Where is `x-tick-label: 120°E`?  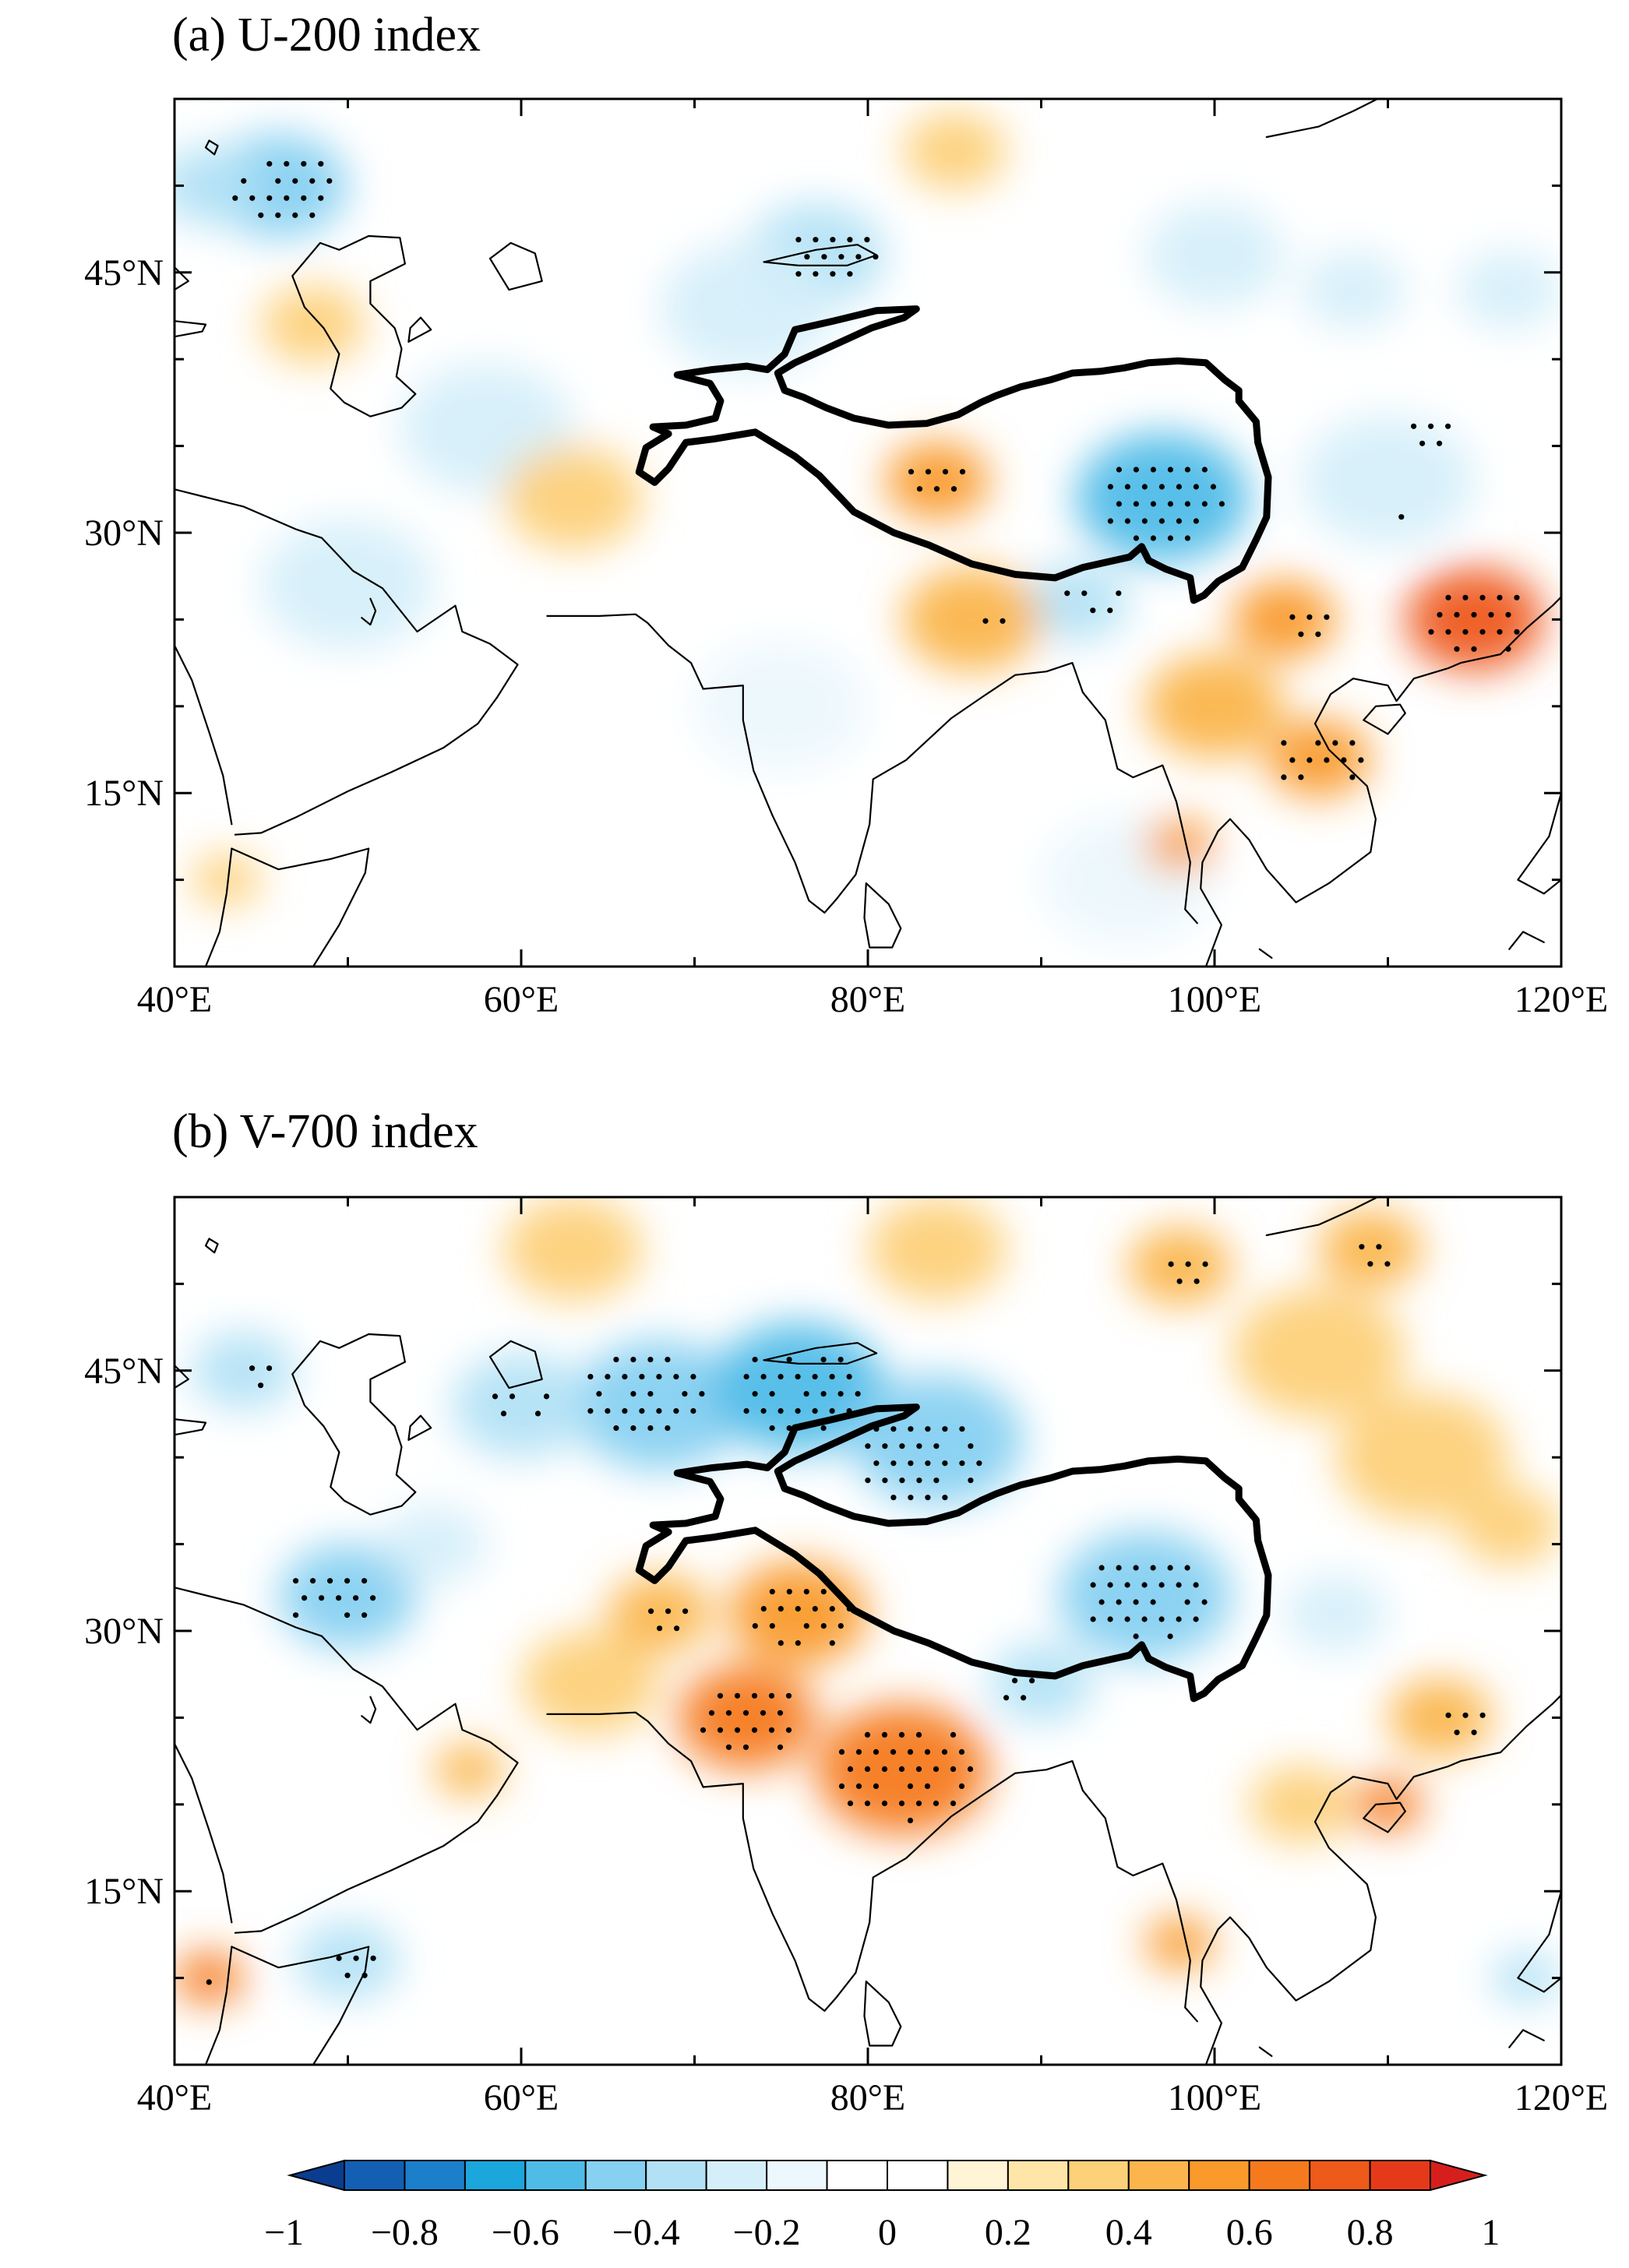 x-tick-label: 120°E is located at coordinates (1561, 2097).